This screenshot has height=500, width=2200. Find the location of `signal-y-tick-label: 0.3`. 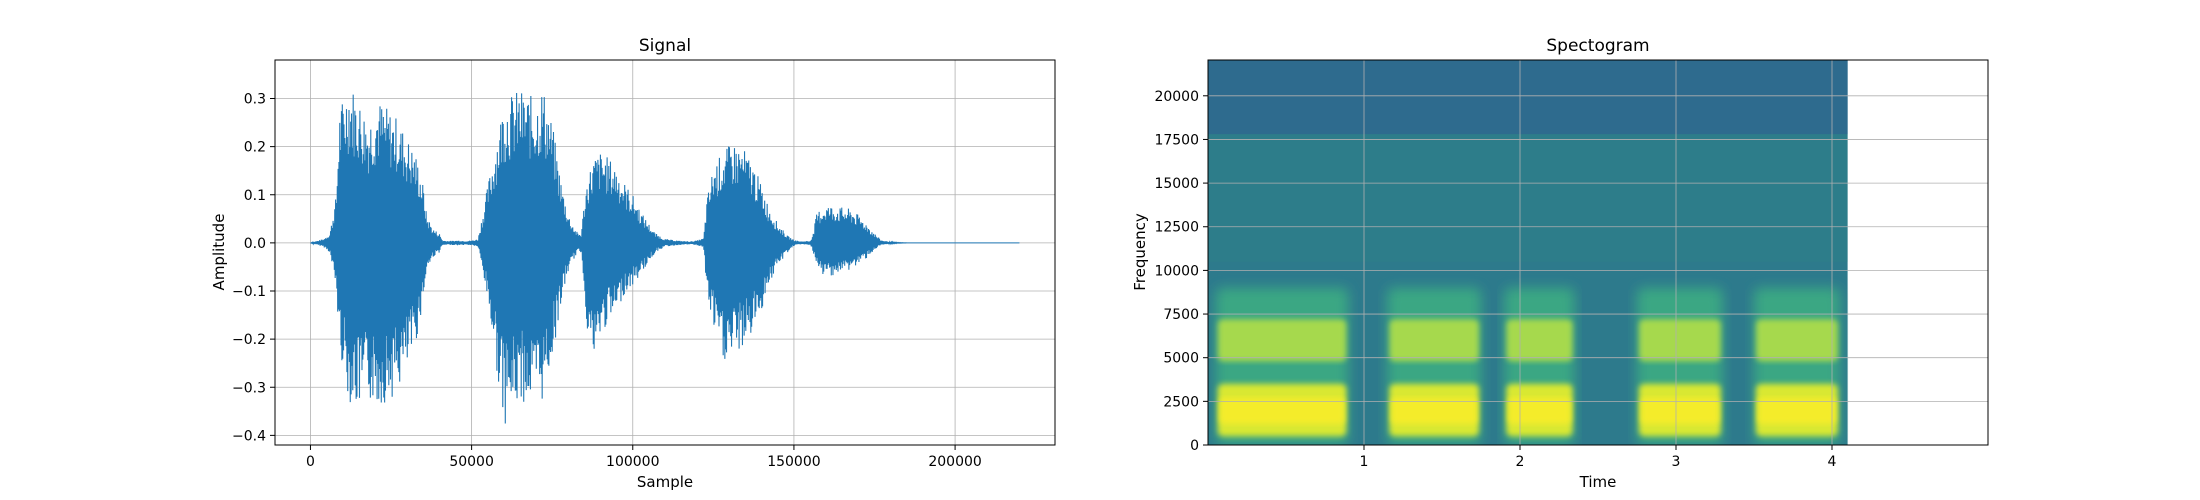

signal-y-tick-label: 0.3 is located at coordinates (255, 100).